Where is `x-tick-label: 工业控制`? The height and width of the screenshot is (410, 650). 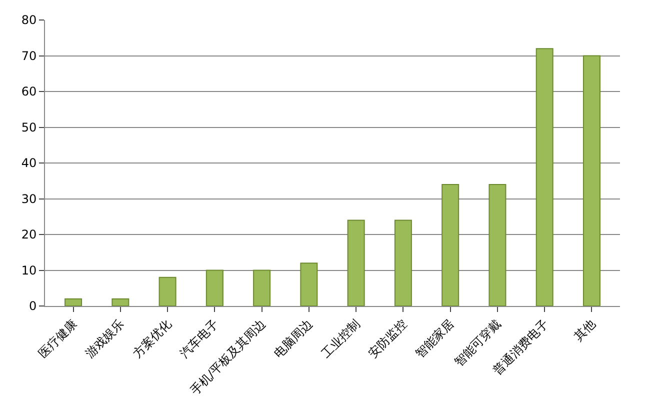
x-tick-label: 工业控制 is located at coordinates (340, 338).